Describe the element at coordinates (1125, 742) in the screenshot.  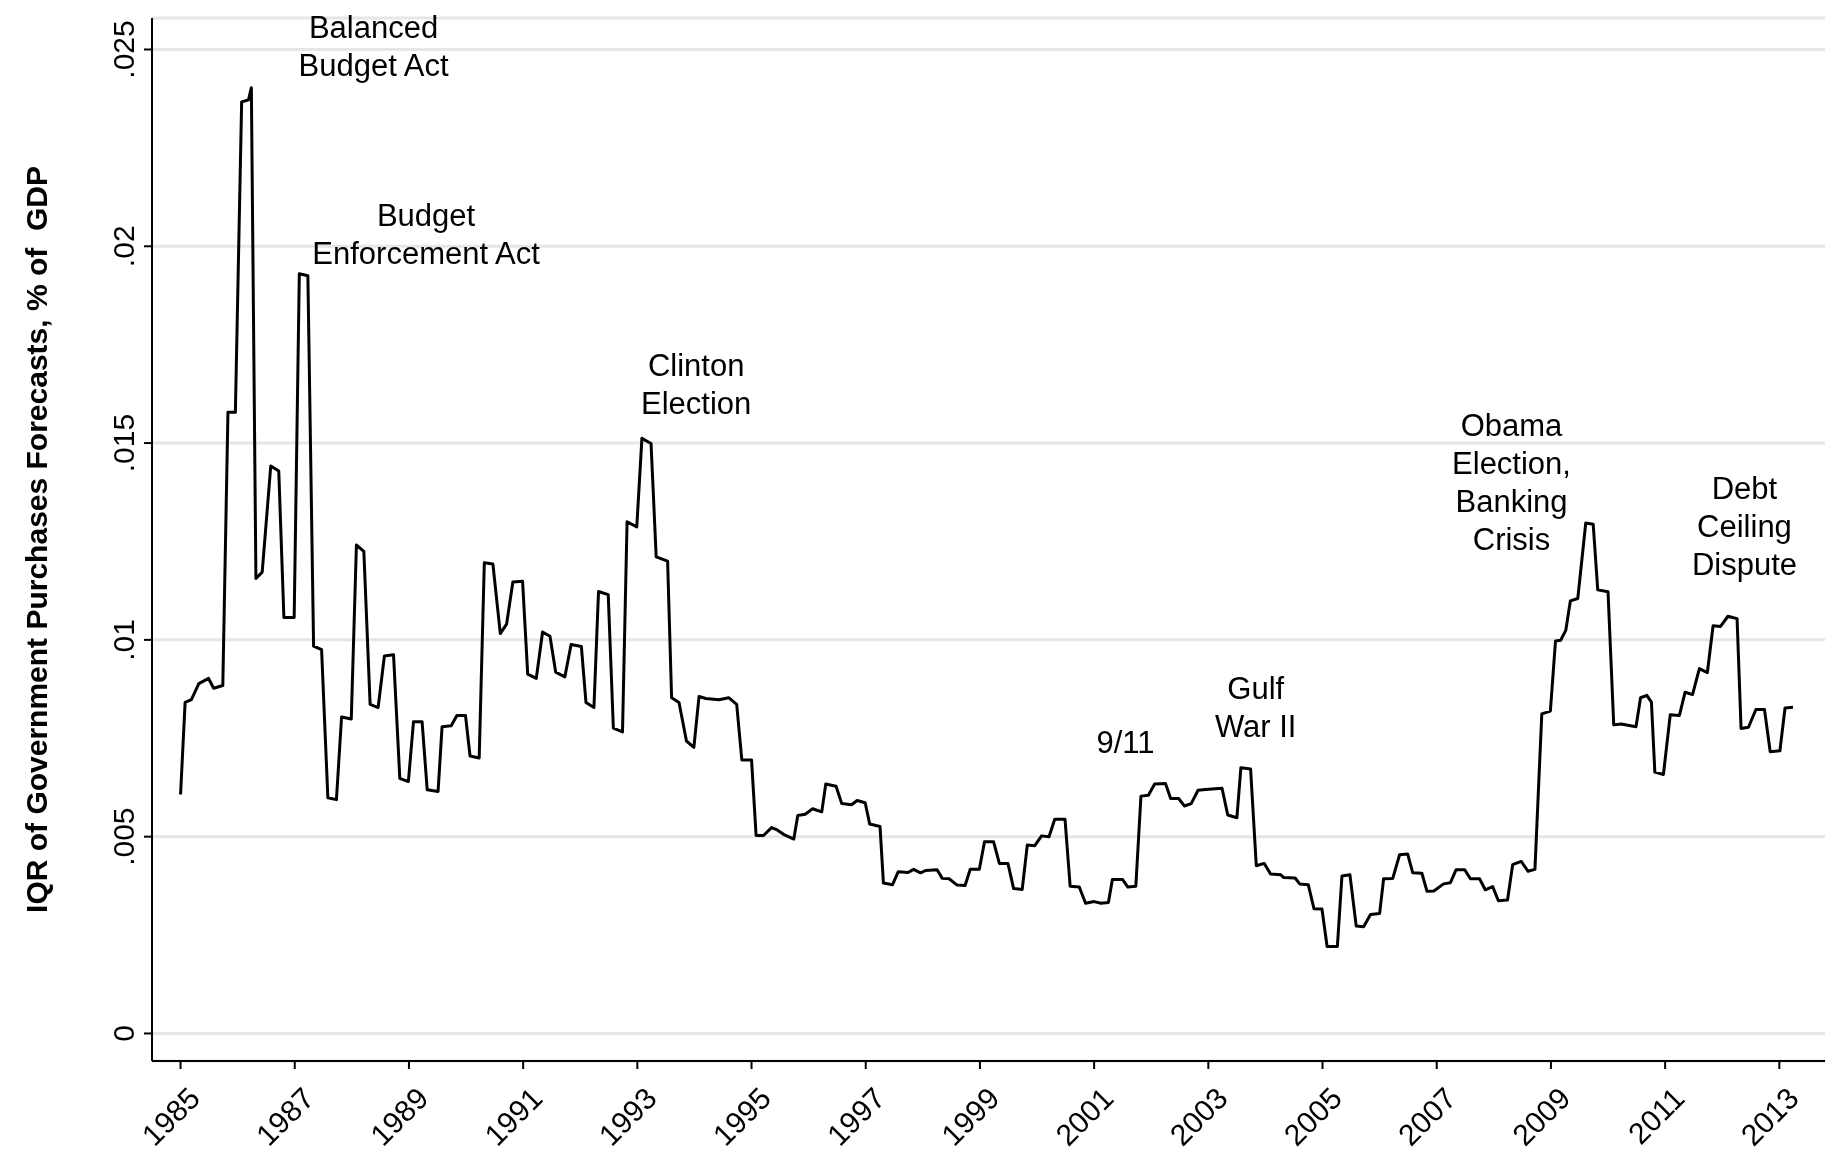
I see `annotation: 9/11` at that location.